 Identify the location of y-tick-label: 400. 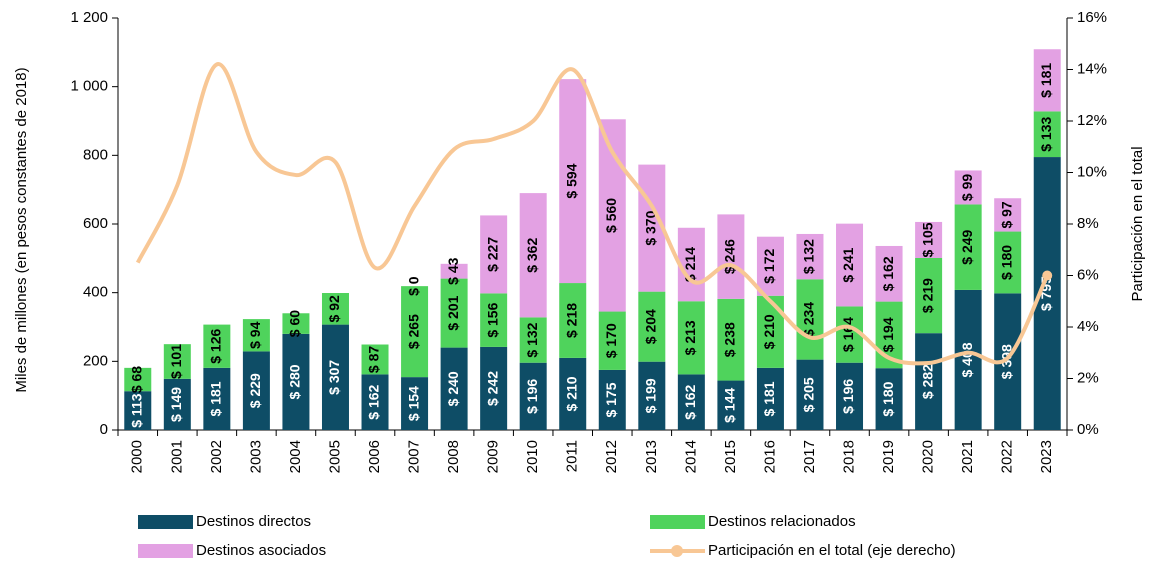
(95, 292).